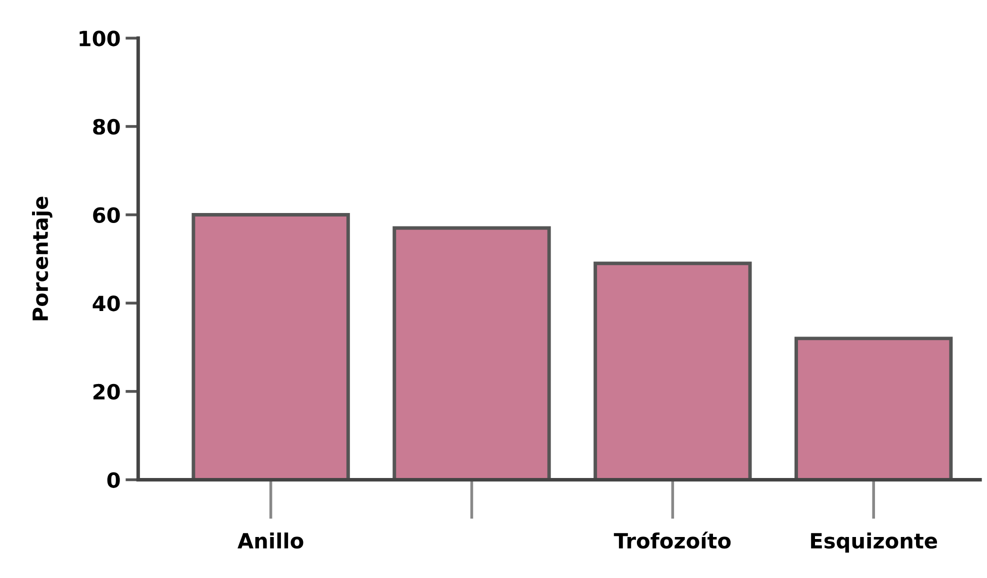  I want to click on x-tick-label: Trofozoíto, so click(672, 540).